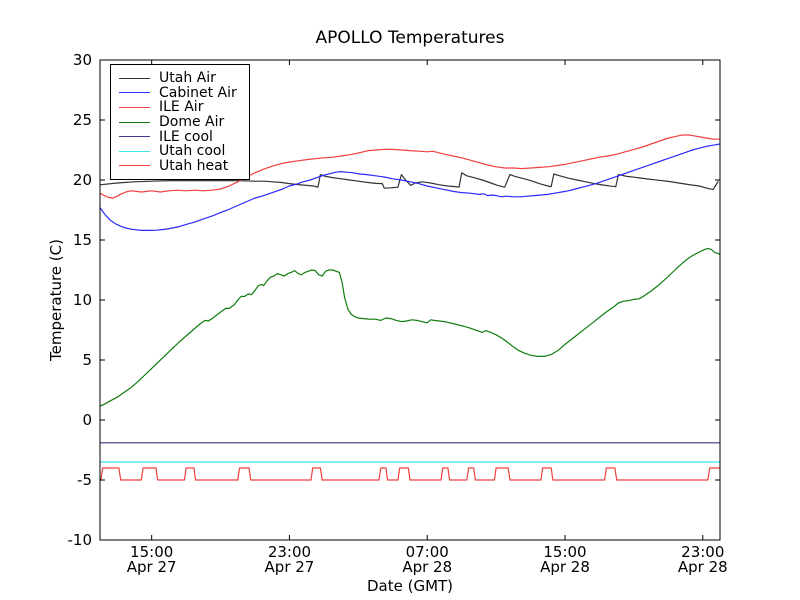 Image resolution: width=800 pixels, height=600 pixels. I want to click on legend-label: ILE Air, so click(181, 107).